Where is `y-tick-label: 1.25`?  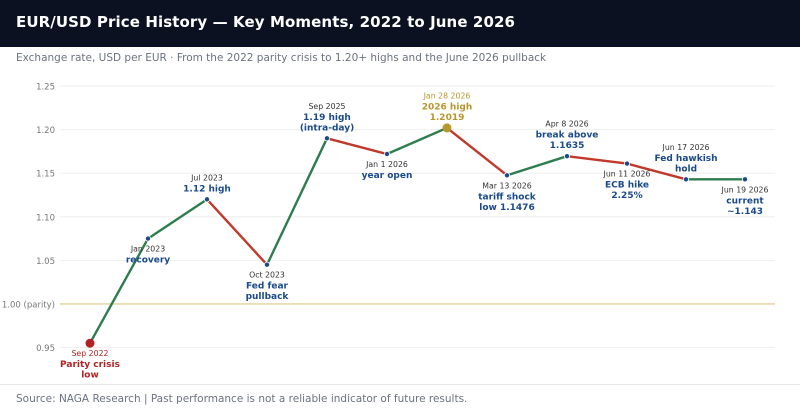
y-tick-label: 1.25 is located at coordinates (45, 88).